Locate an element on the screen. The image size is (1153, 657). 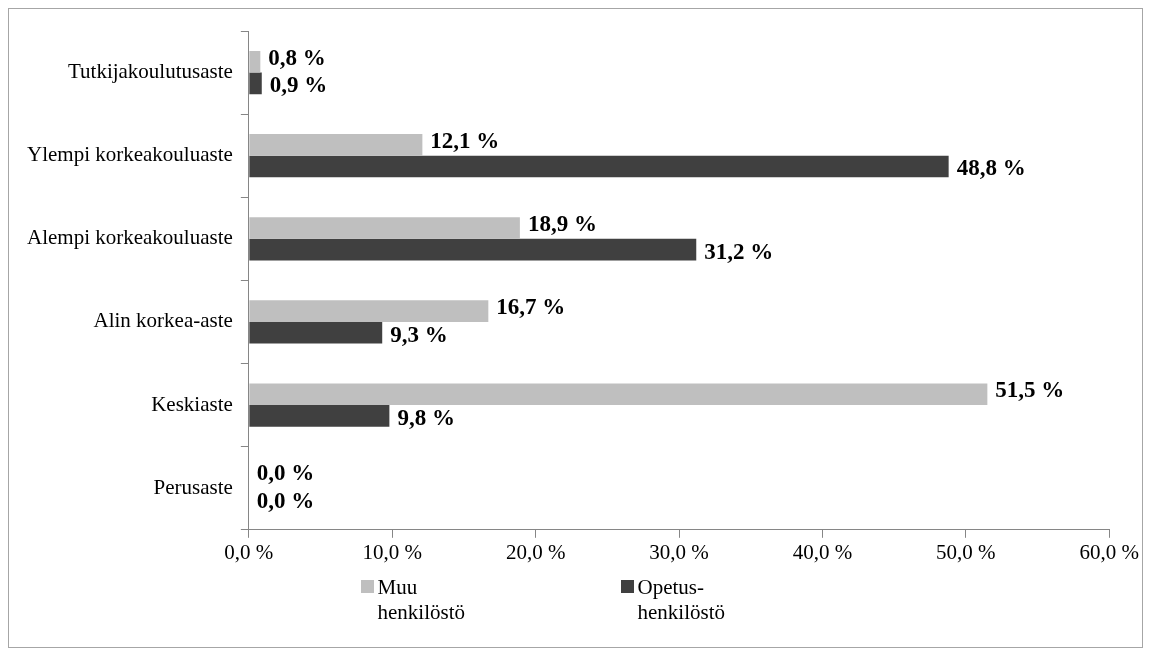
x-tick-label: 30,0 % is located at coordinates (679, 551).